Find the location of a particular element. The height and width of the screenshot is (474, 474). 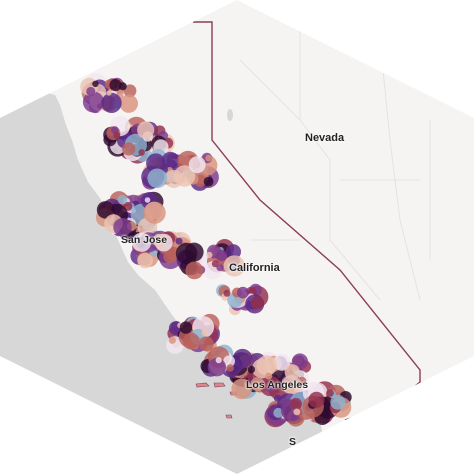

lake-tahoe is located at coordinates (230, 115).